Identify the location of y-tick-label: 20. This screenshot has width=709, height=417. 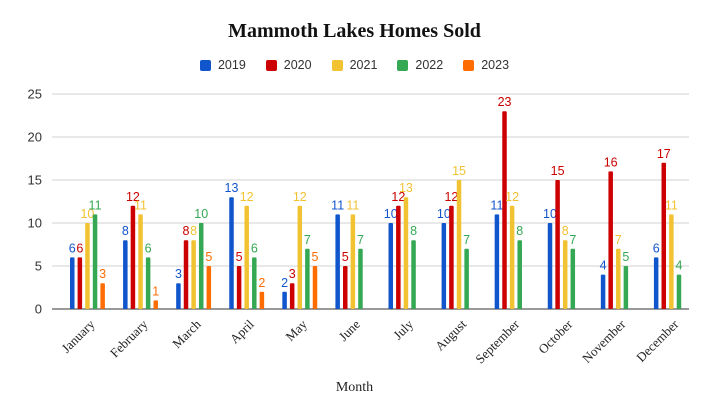
(35, 137).